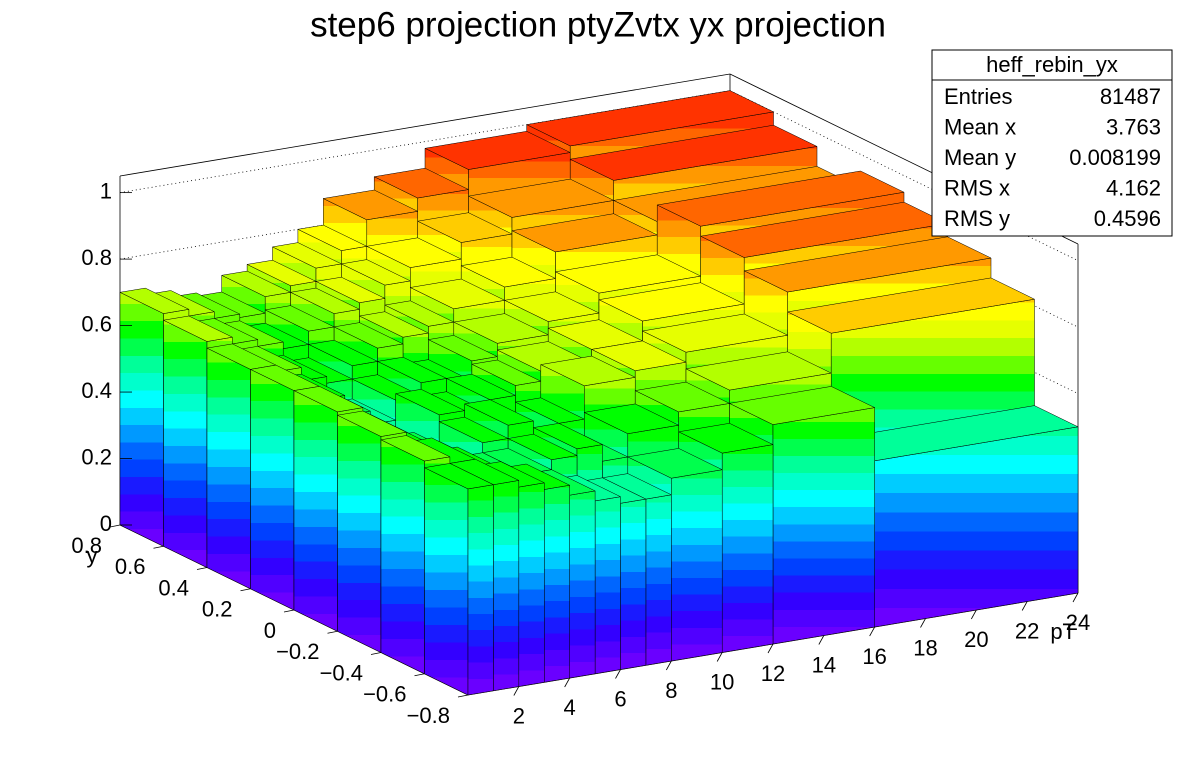 The width and height of the screenshot is (1196, 774). I want to click on stats-frame, so click(1052, 143).